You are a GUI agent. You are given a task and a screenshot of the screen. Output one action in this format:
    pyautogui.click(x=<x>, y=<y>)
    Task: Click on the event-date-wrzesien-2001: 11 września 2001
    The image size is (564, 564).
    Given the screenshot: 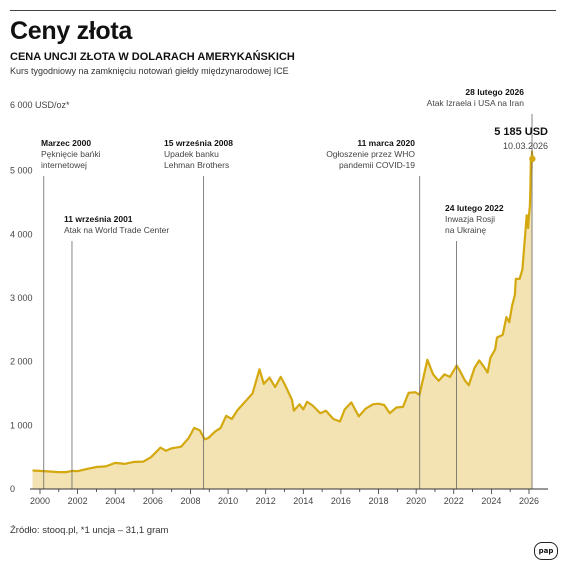 What is the action you would take?
    pyautogui.click(x=98, y=219)
    